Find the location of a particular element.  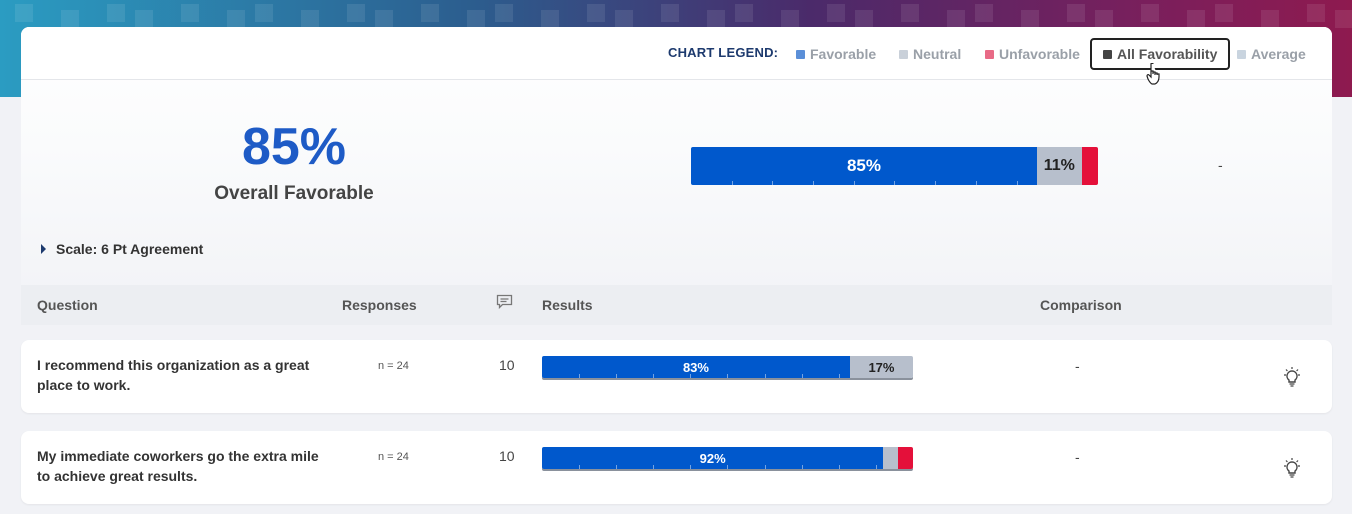

hand-cursor-icon is located at coordinates (1154, 76).